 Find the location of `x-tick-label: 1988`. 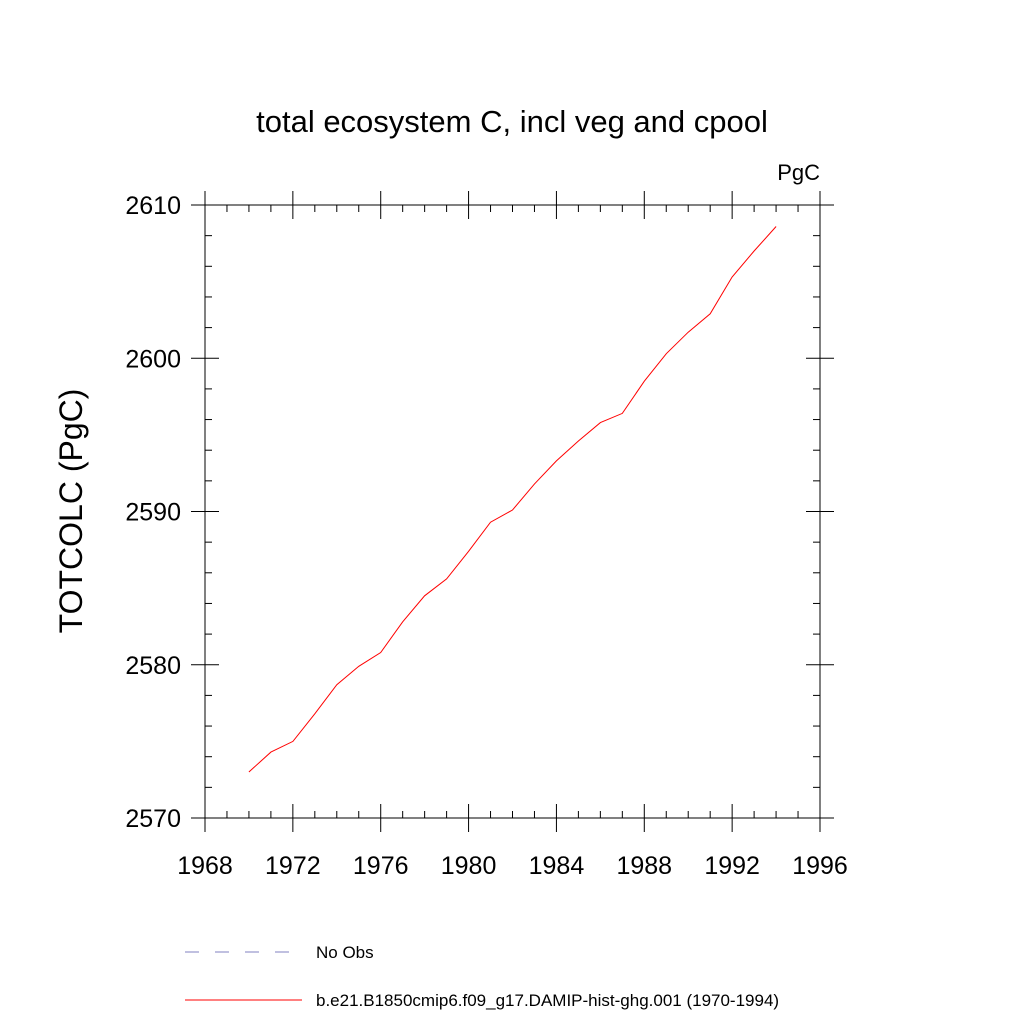

x-tick-label: 1988 is located at coordinates (644, 866).